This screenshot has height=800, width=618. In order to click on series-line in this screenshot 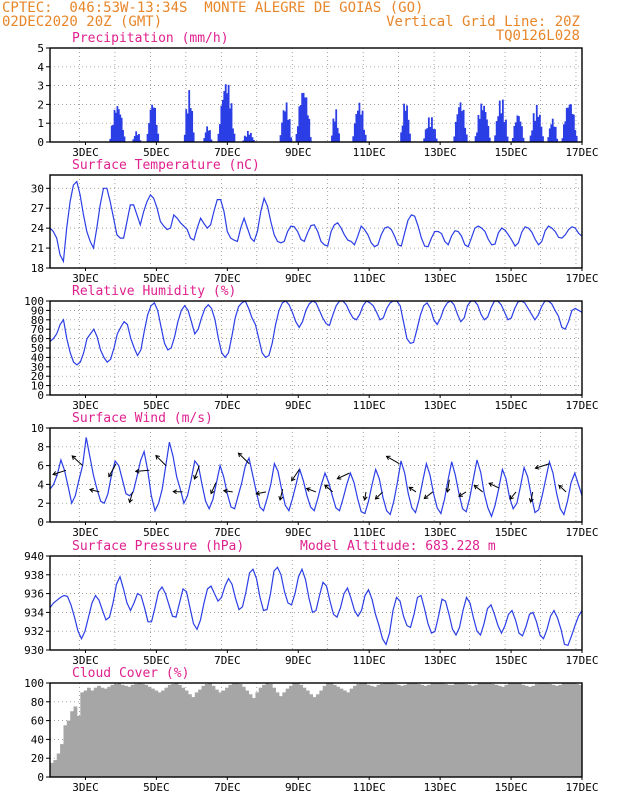, I will do `click(316, 222)`.